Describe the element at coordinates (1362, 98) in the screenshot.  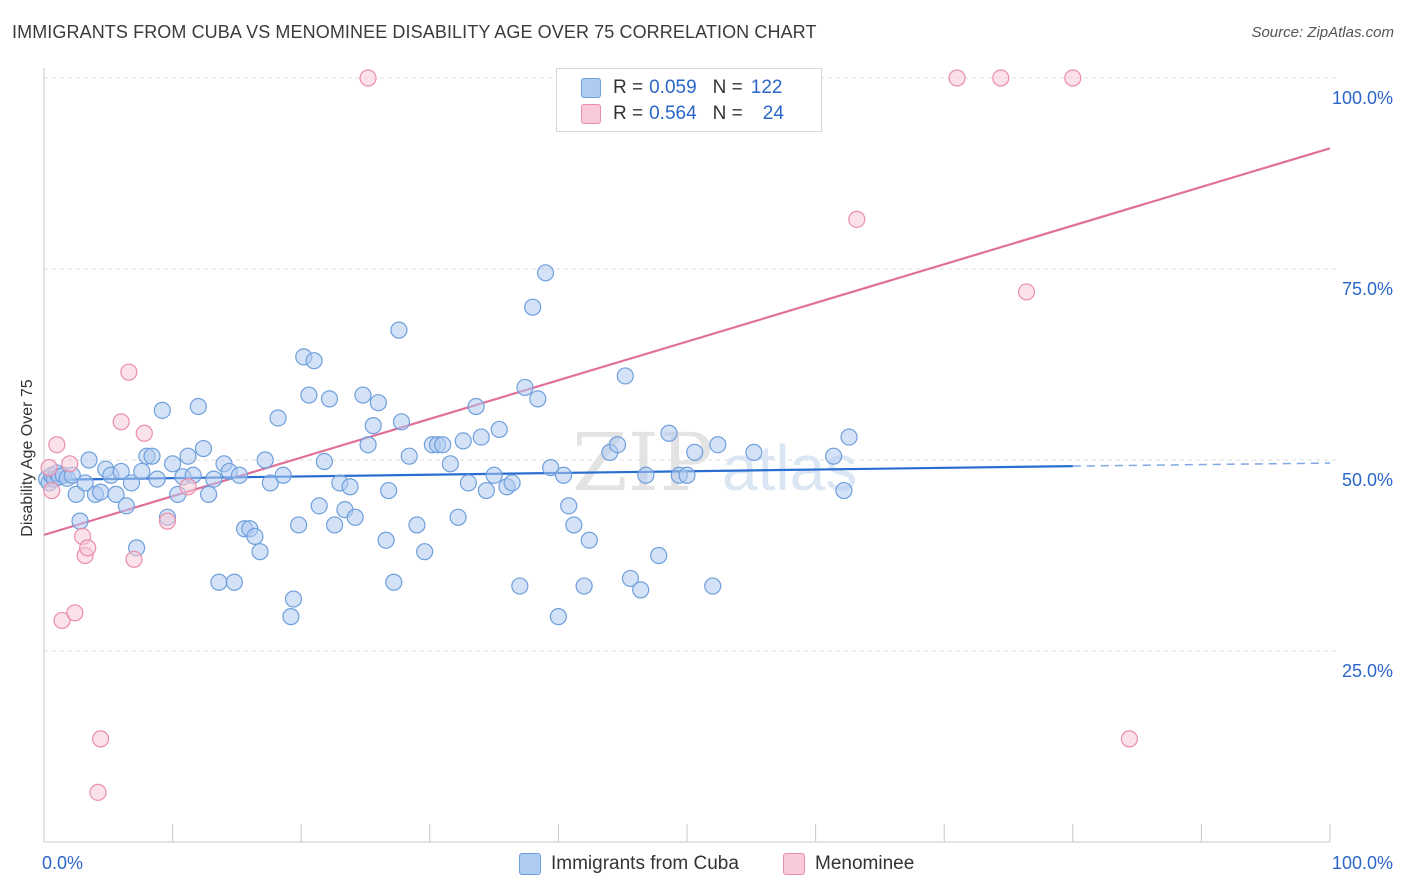
I see `y-tick-label: 100.0%` at that location.